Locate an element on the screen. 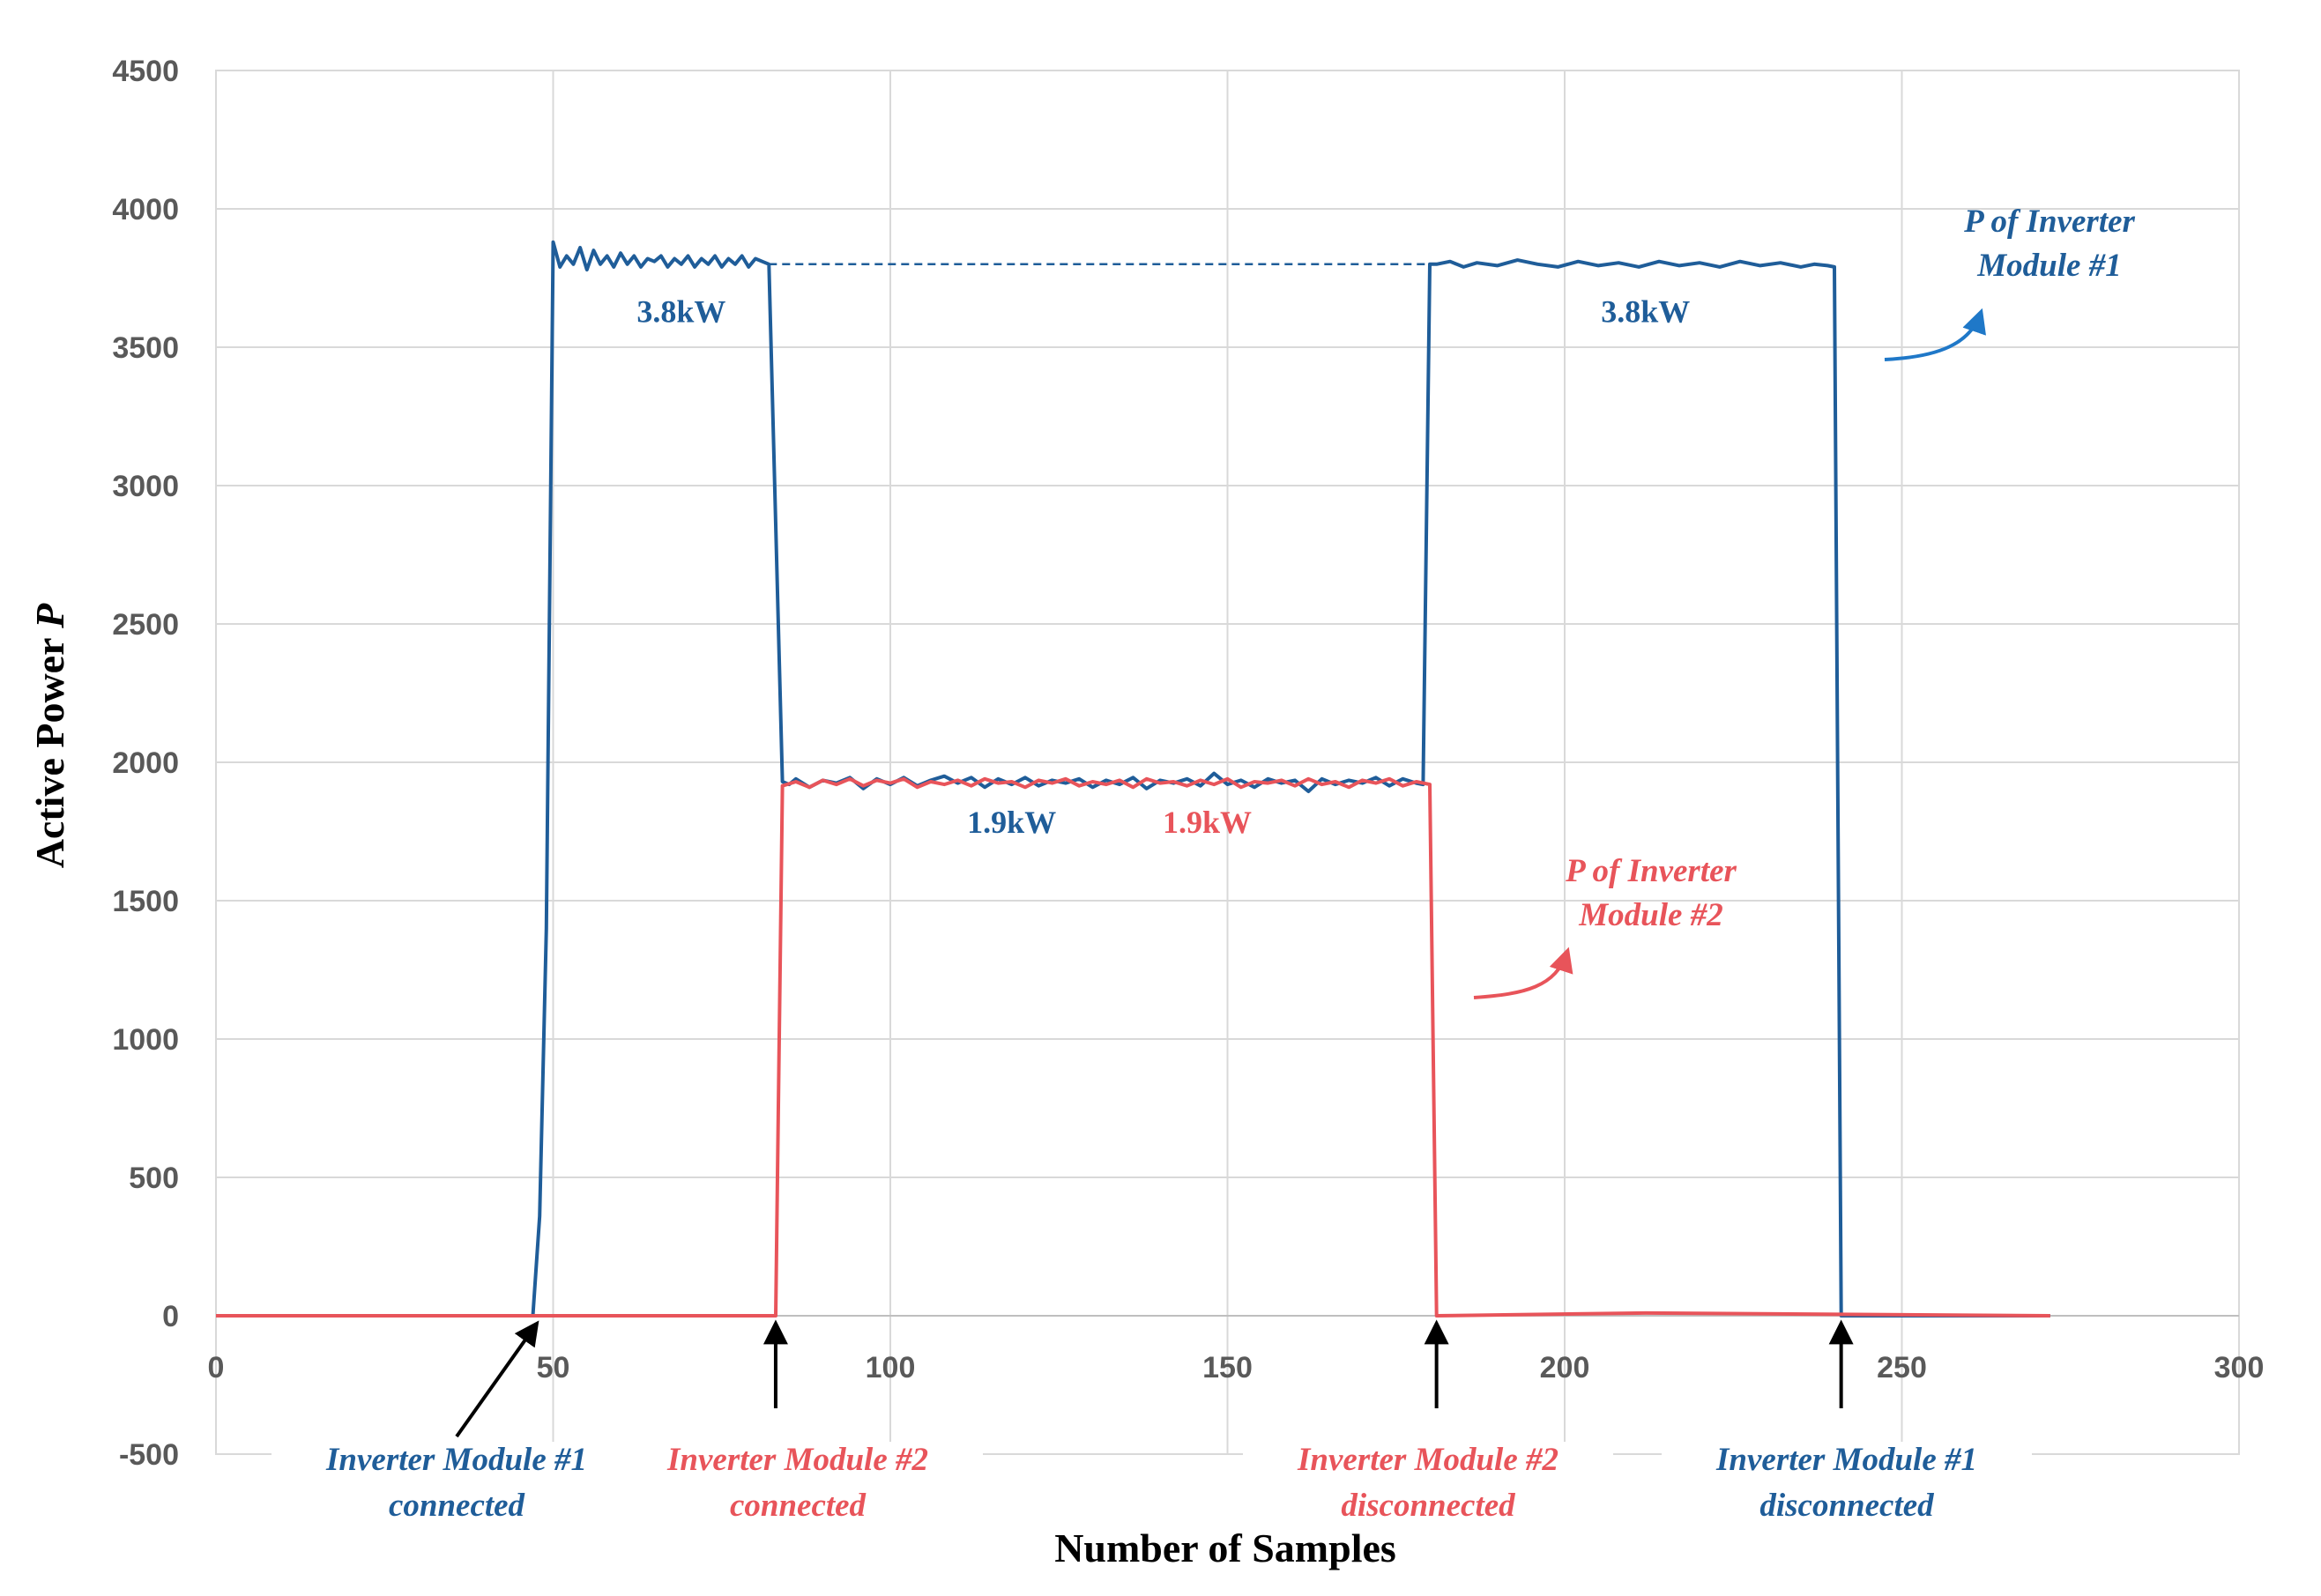  series-annotation-text: Module #2 is located at coordinates (1650, 915).